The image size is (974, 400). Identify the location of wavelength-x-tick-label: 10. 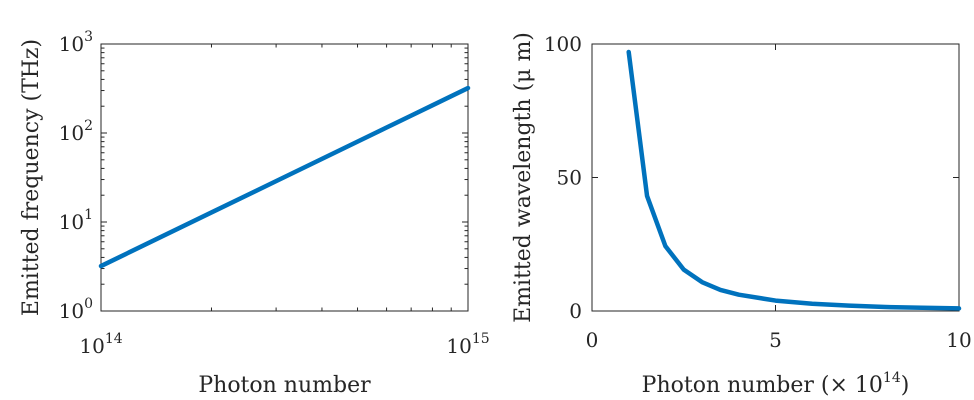
(958, 340).